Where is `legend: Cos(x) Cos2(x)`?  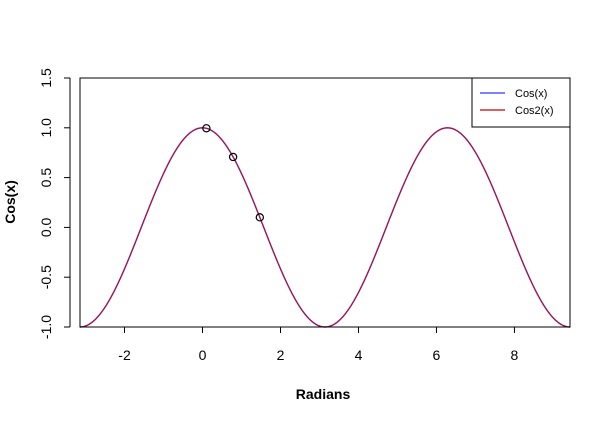
legend: Cos(x) Cos2(x) is located at coordinates (521, 102).